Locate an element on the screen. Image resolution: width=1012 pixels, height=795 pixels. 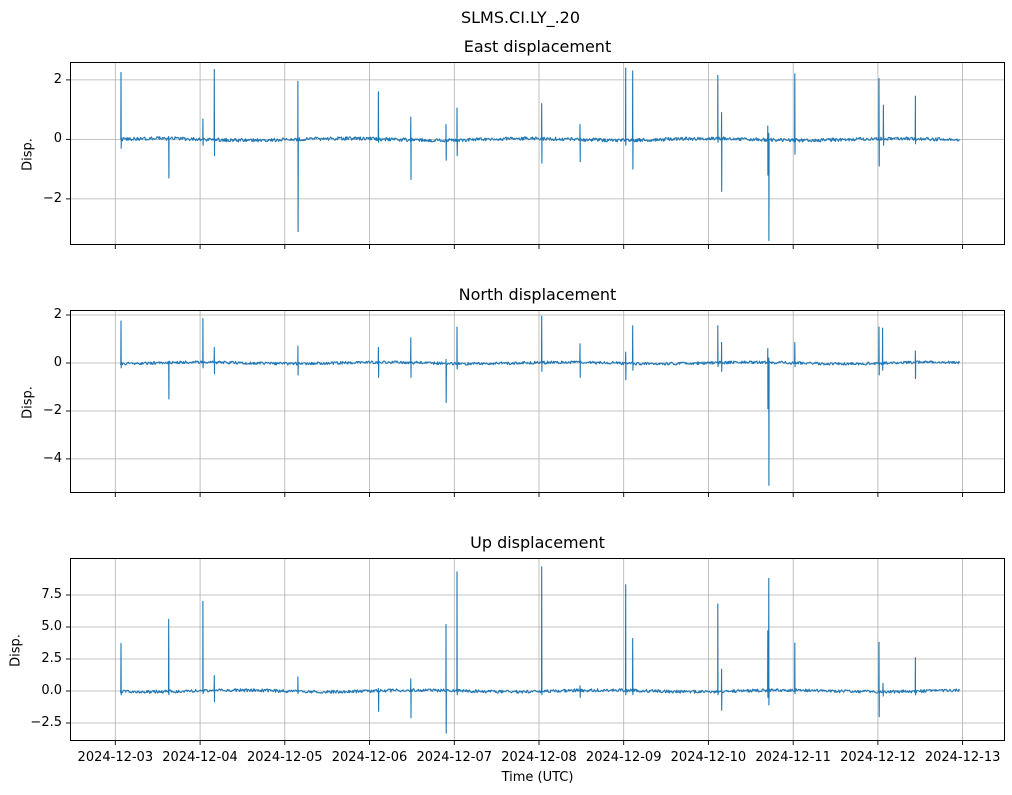
y-tick-label: 2.5 is located at coordinates (51, 658).